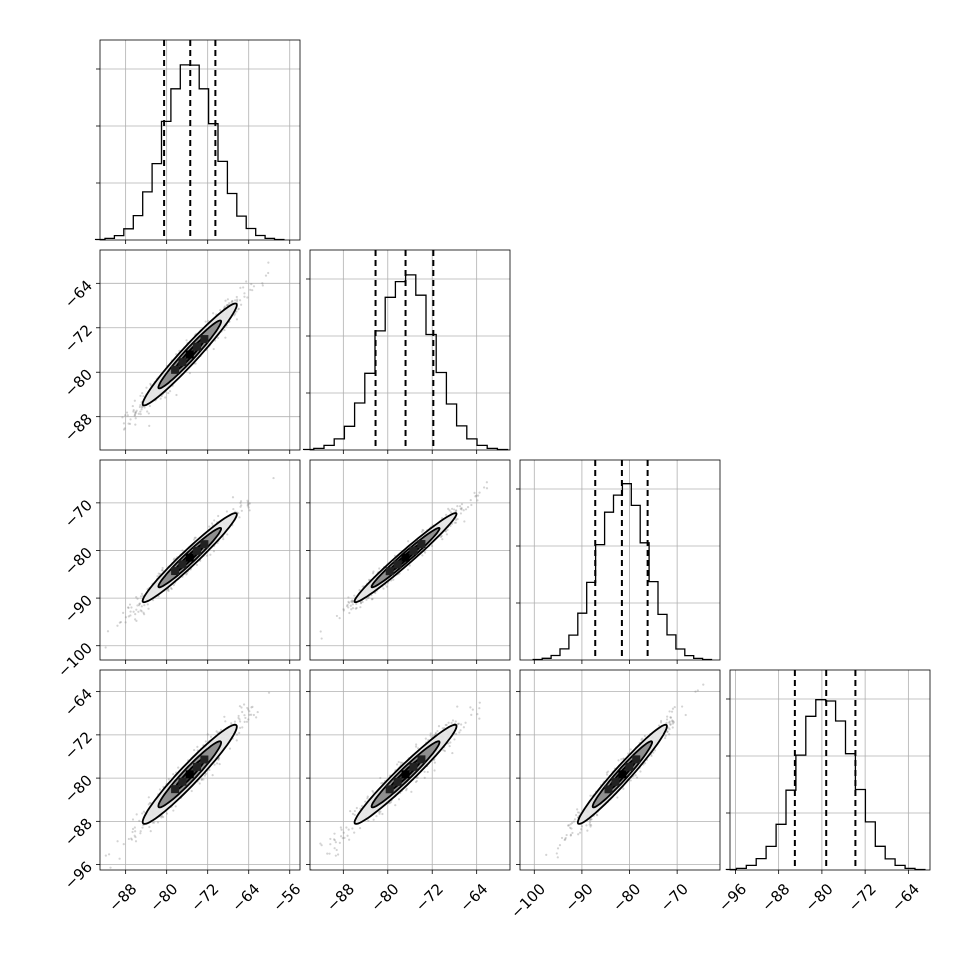 The width and height of the screenshot is (970, 970). I want to click on x-tick-label: −70, so click(674, 897).